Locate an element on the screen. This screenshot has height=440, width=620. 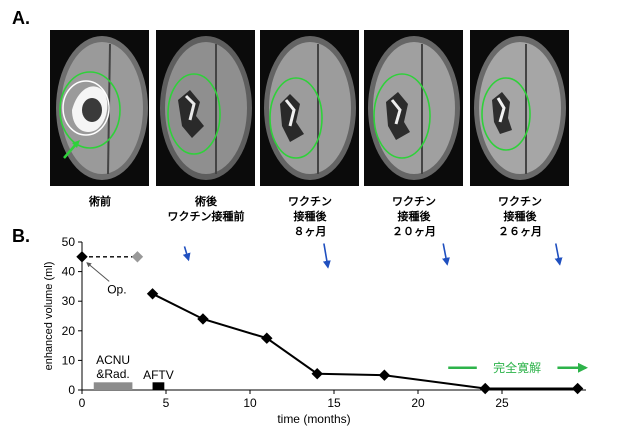
y-tick-label: 0 is located at coordinates (71, 390).